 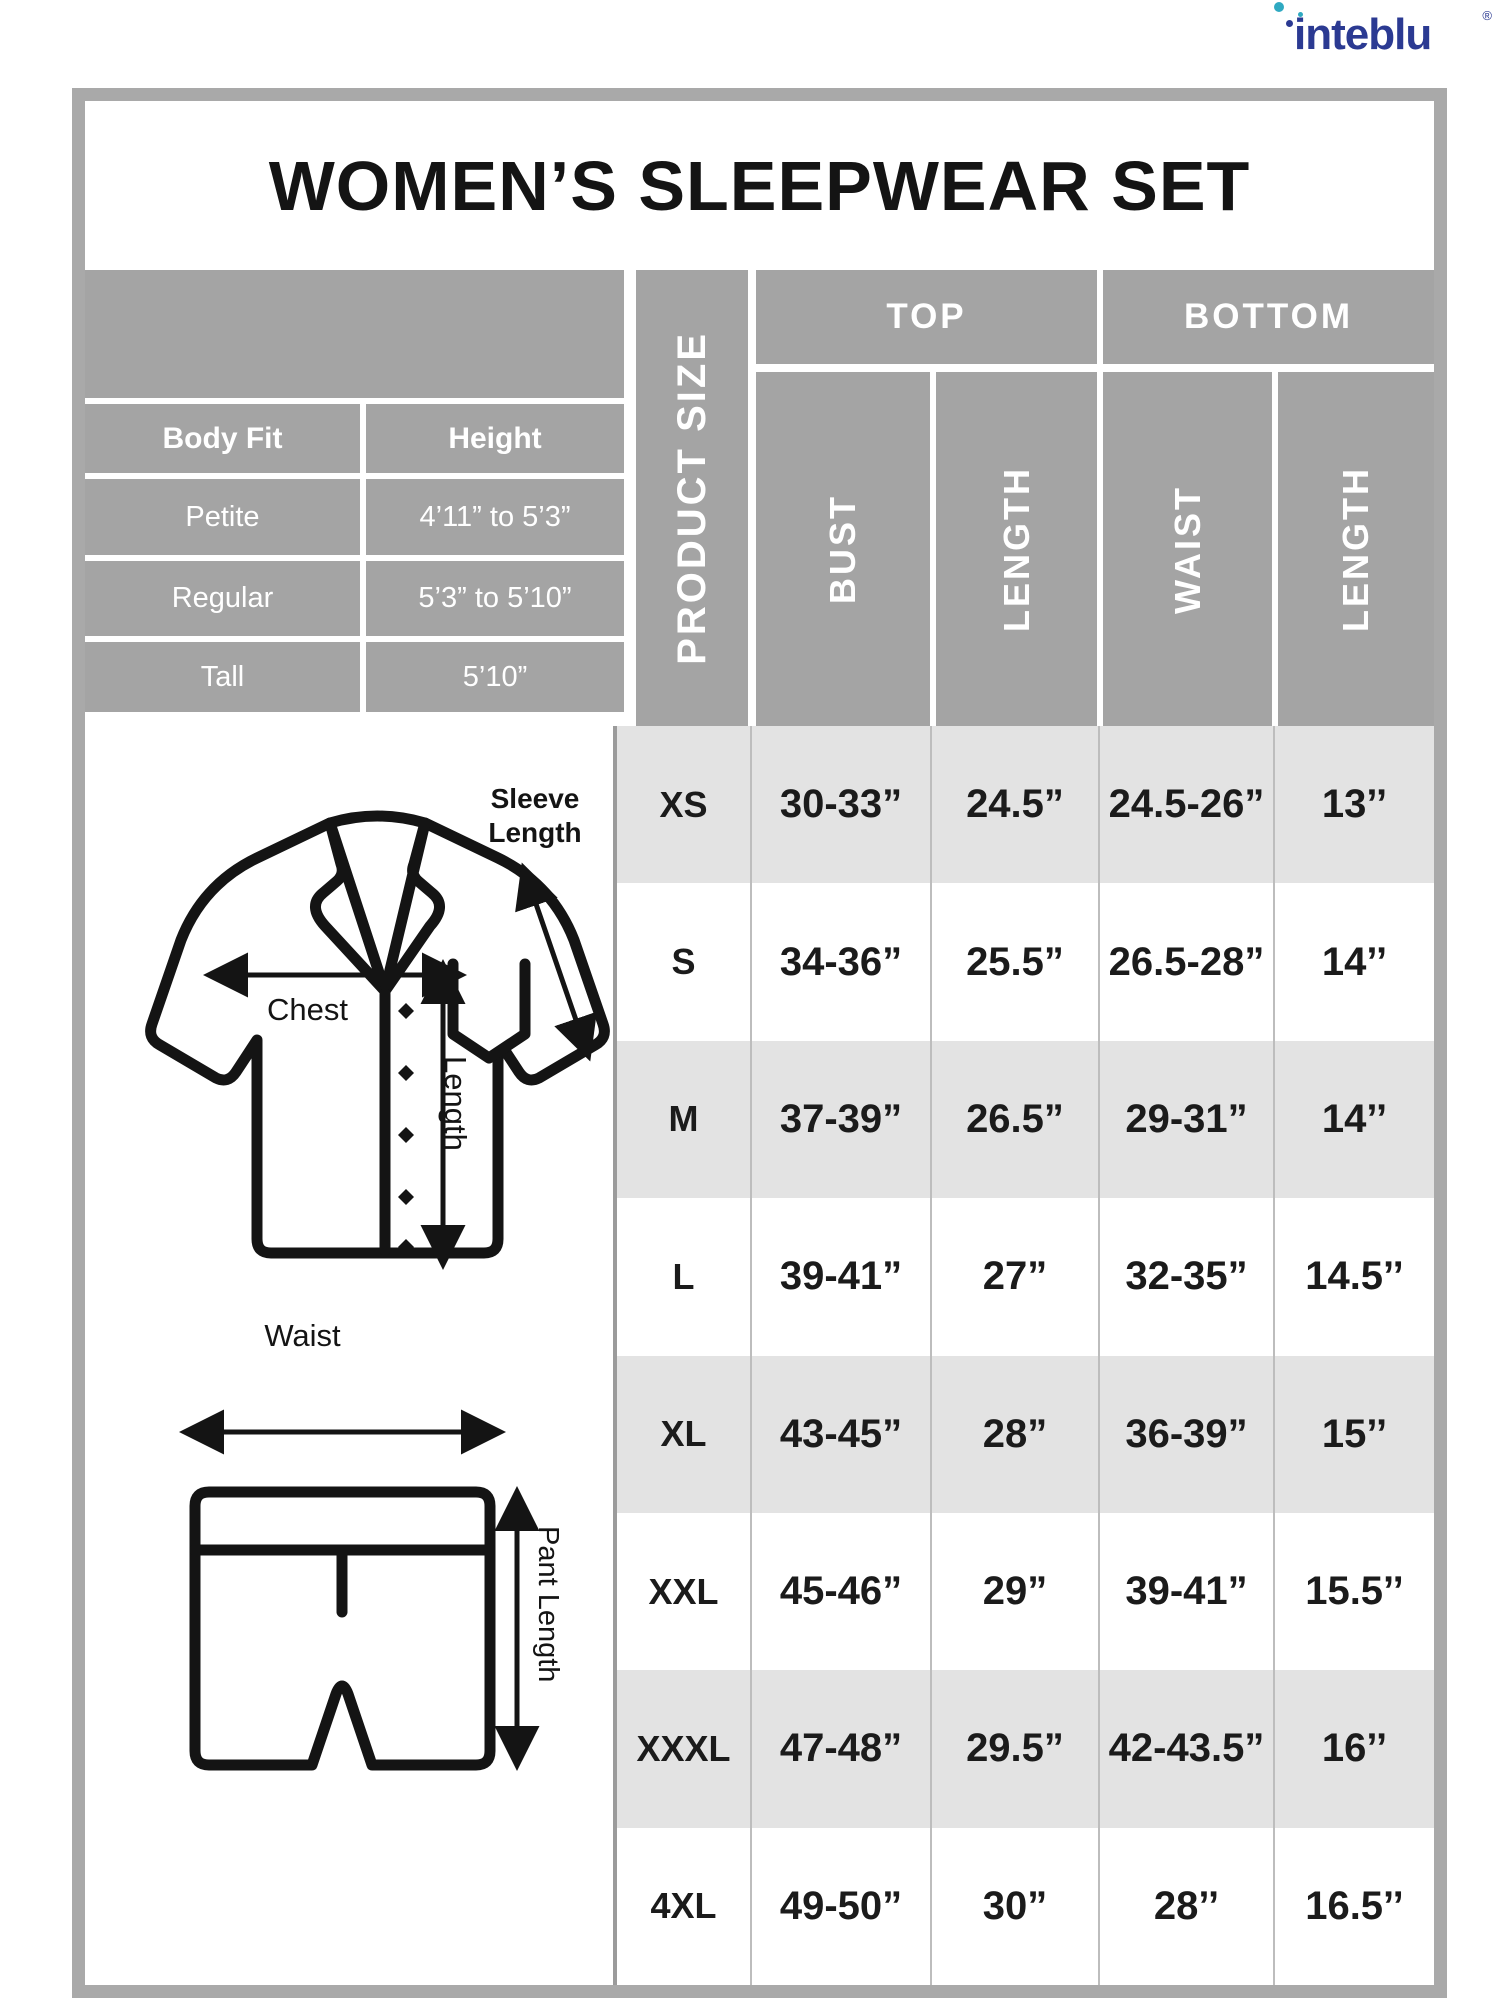 I want to click on garment-diagrams, so click(x=377, y=1290).